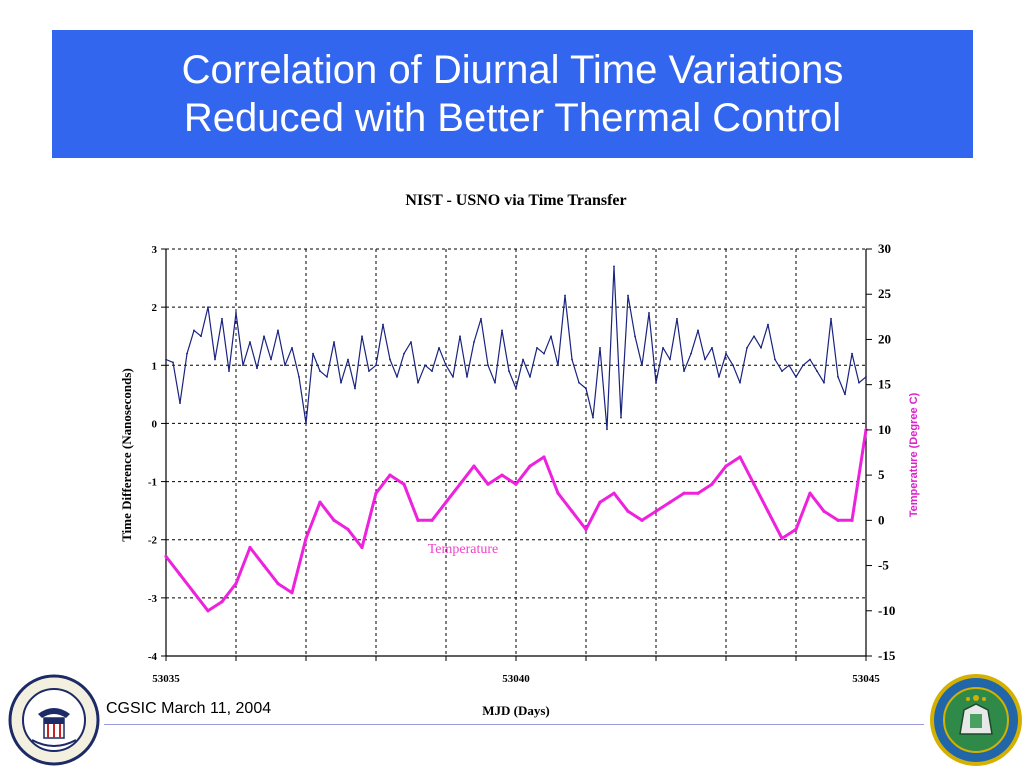  I want to click on y-tick-label: 3, so click(155, 250).